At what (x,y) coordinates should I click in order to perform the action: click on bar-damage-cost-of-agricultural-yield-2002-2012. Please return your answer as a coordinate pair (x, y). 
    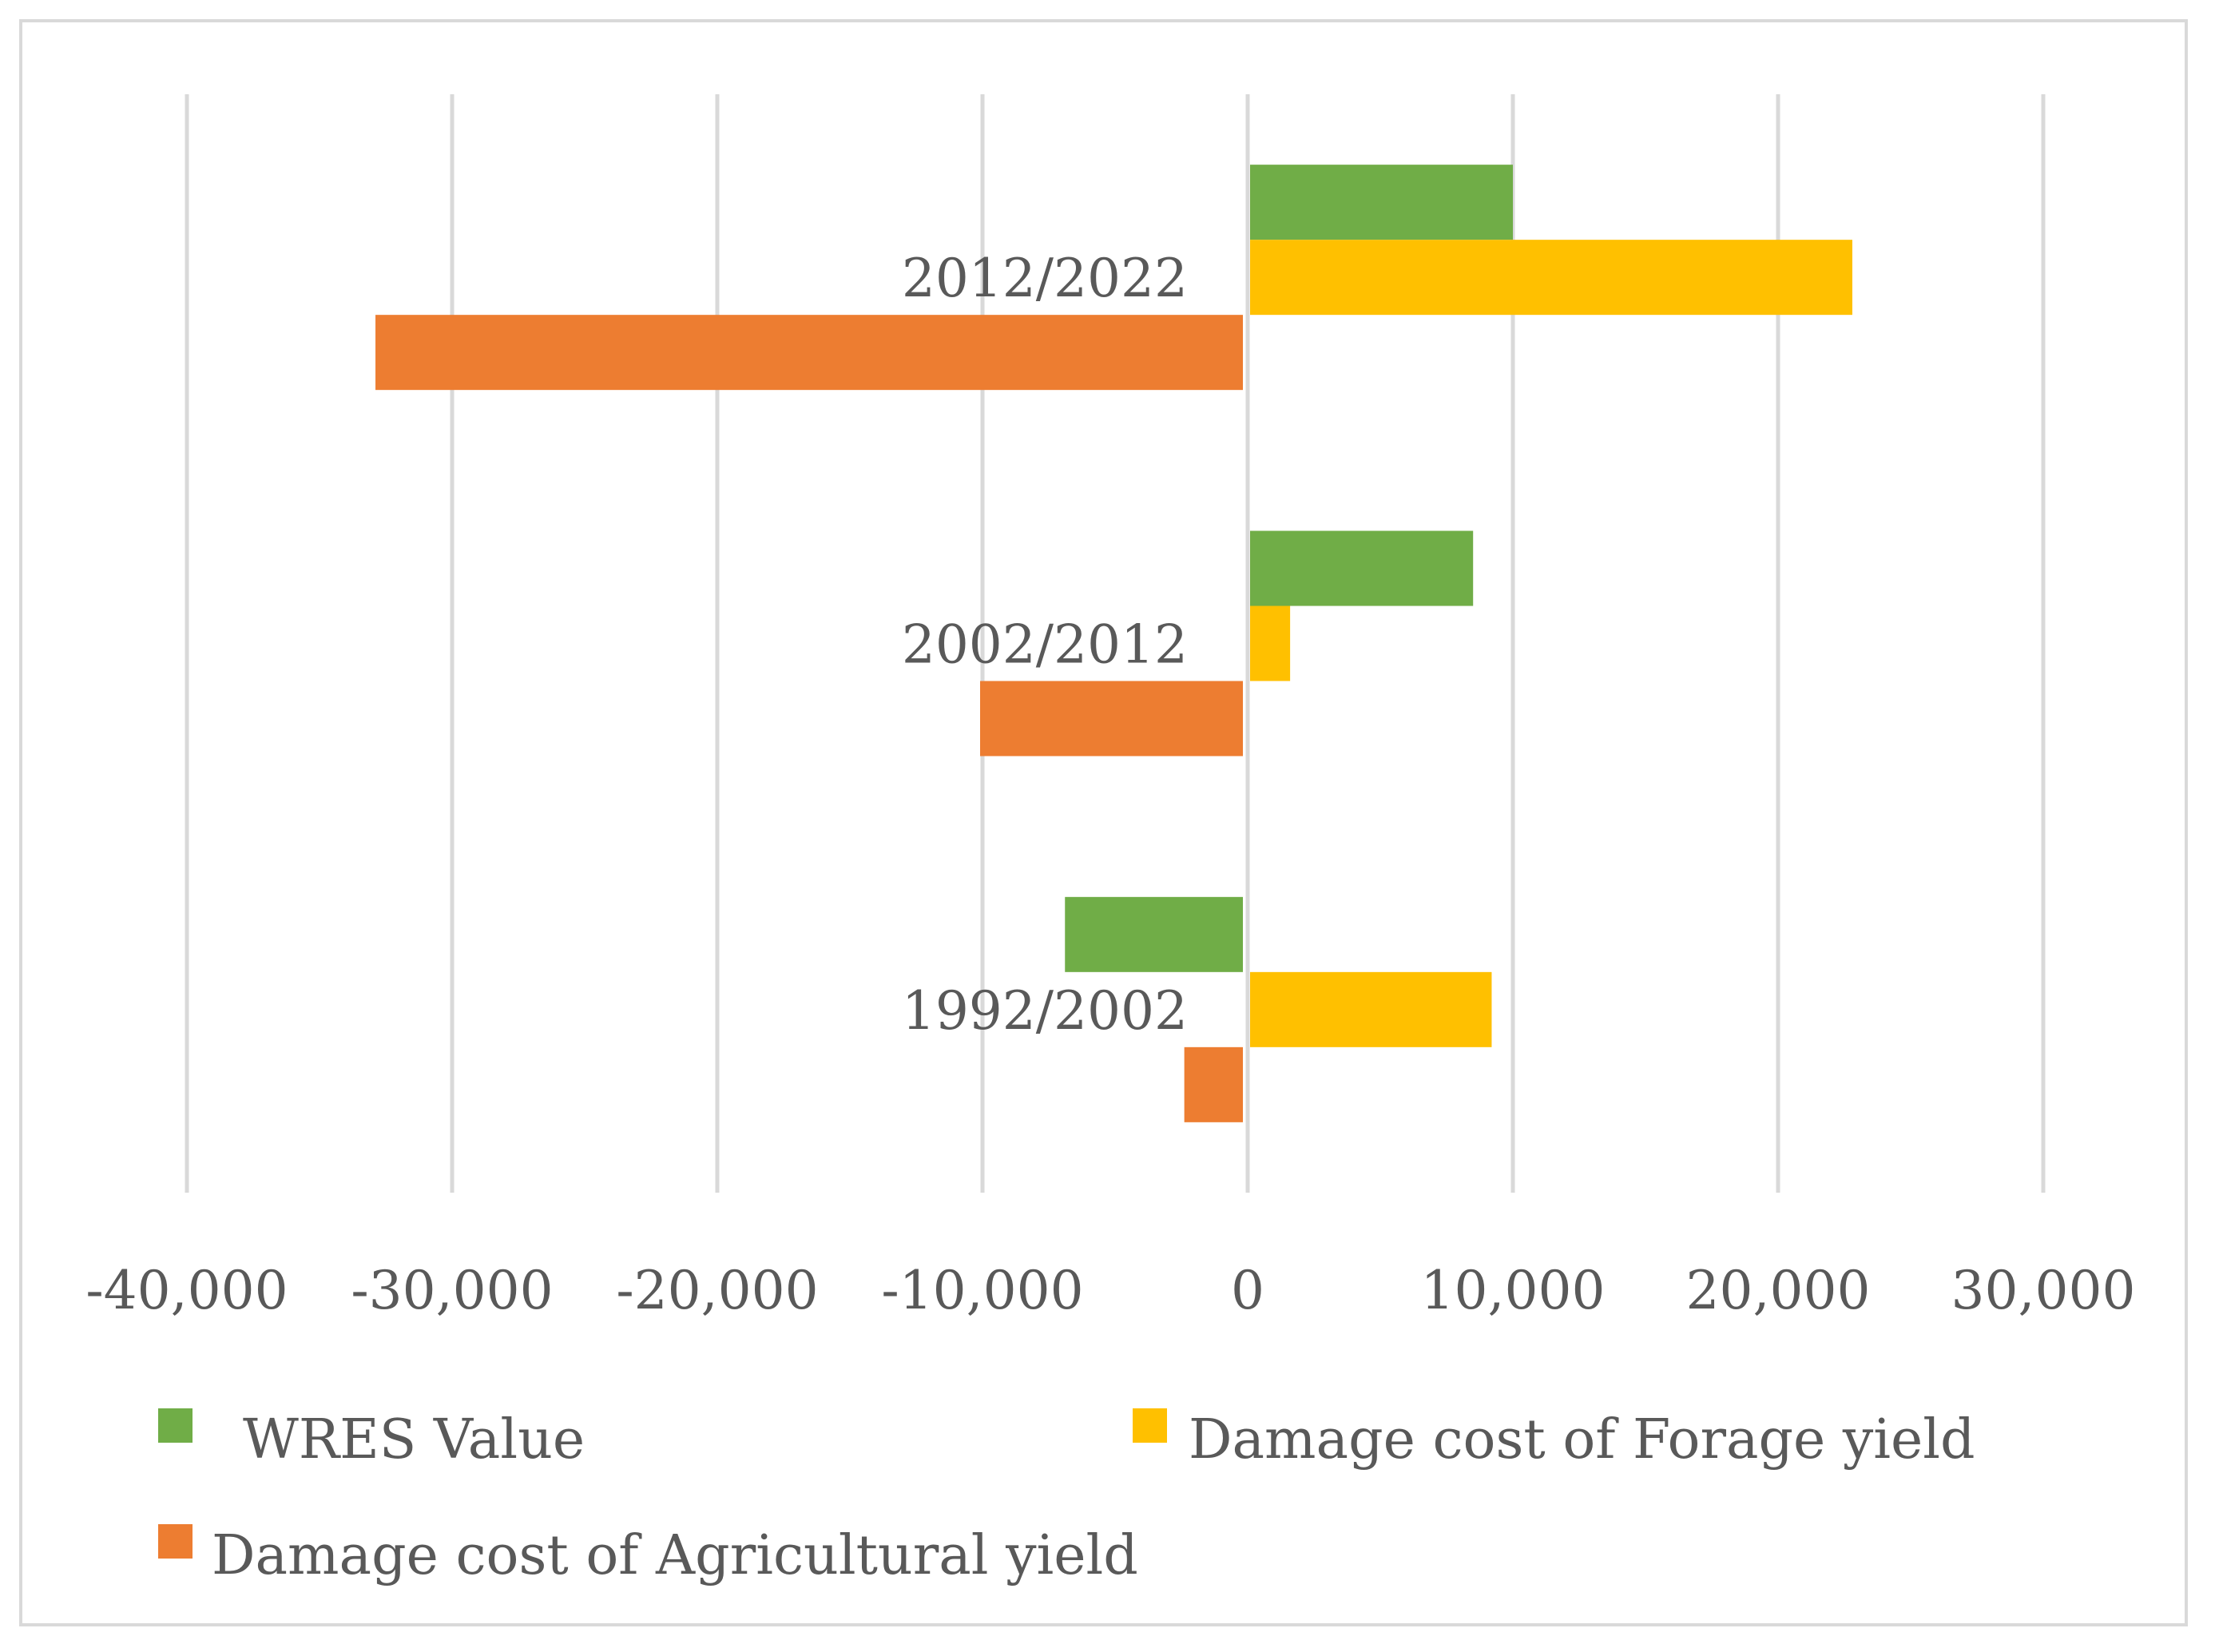
    Looking at the image, I should click on (1111, 719).